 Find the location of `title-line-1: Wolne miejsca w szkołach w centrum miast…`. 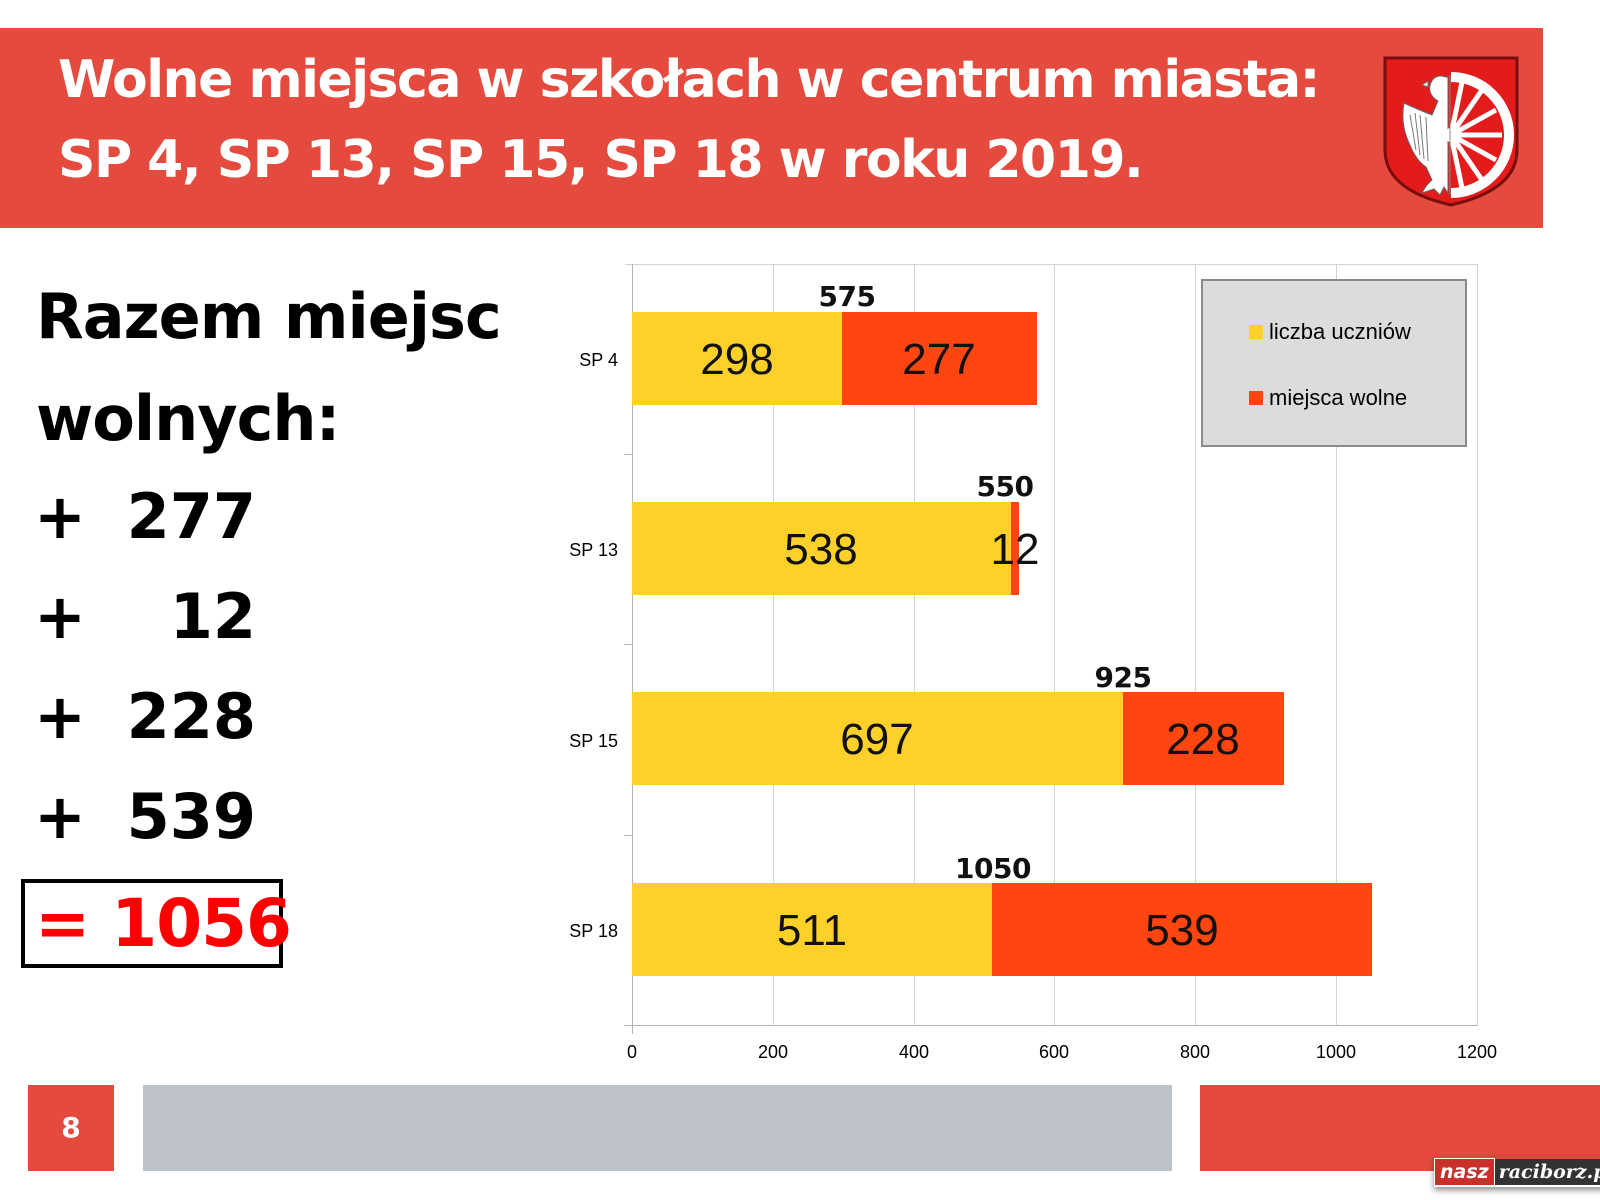

title-line-1: Wolne miejsca w szkołach w centrum miast… is located at coordinates (689, 80).